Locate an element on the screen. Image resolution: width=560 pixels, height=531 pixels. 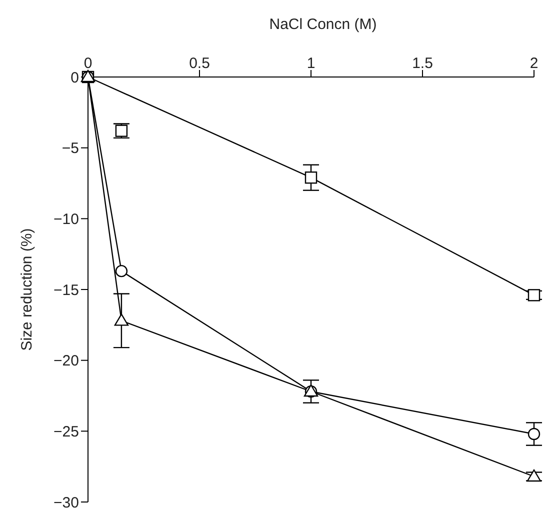
x-tick-label: 2 is located at coordinates (534, 63).